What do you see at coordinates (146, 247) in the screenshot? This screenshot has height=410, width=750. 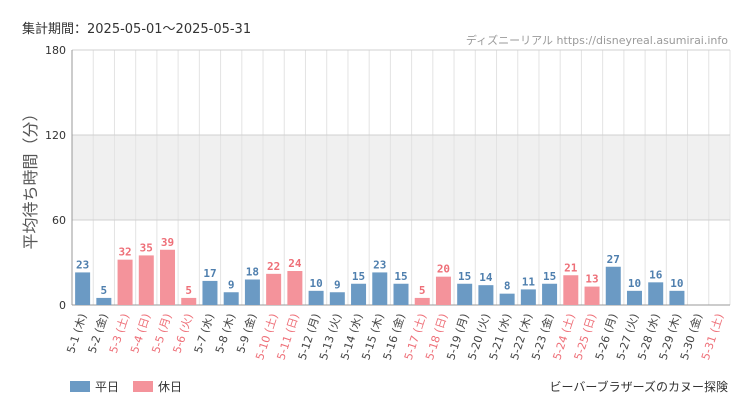 I see `bar-value-label: 35` at bounding box center [146, 247].